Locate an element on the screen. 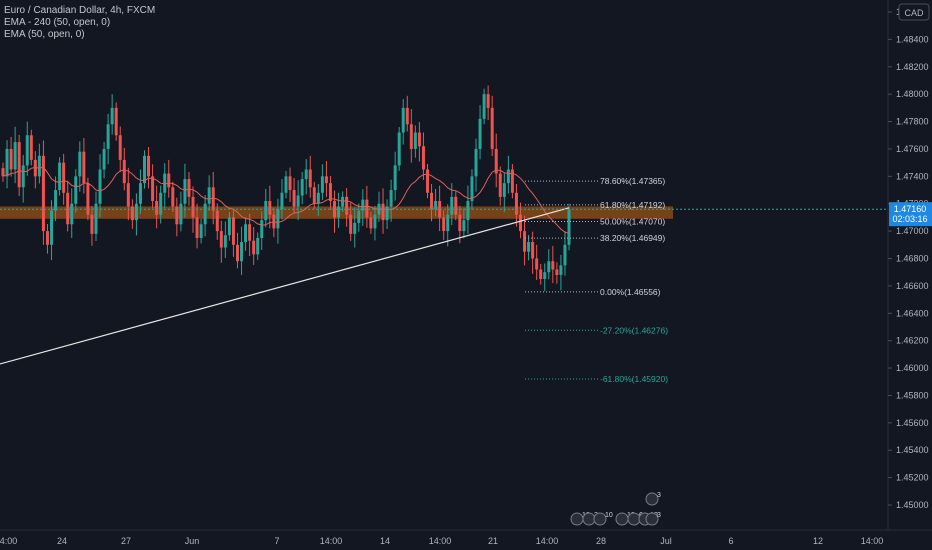 The image size is (932, 550). x-tick-label: 7 is located at coordinates (276, 541).